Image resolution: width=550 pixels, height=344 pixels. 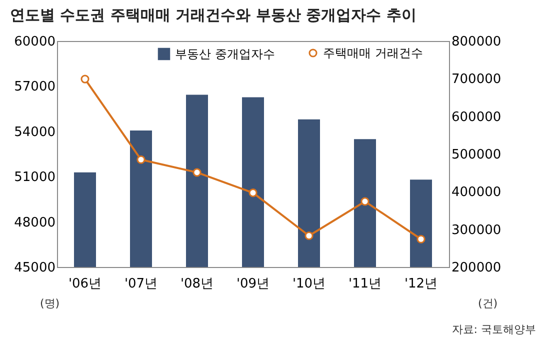 What do you see at coordinates (85, 284) in the screenshot?
I see `x-tick-label: '06년` at bounding box center [85, 284].